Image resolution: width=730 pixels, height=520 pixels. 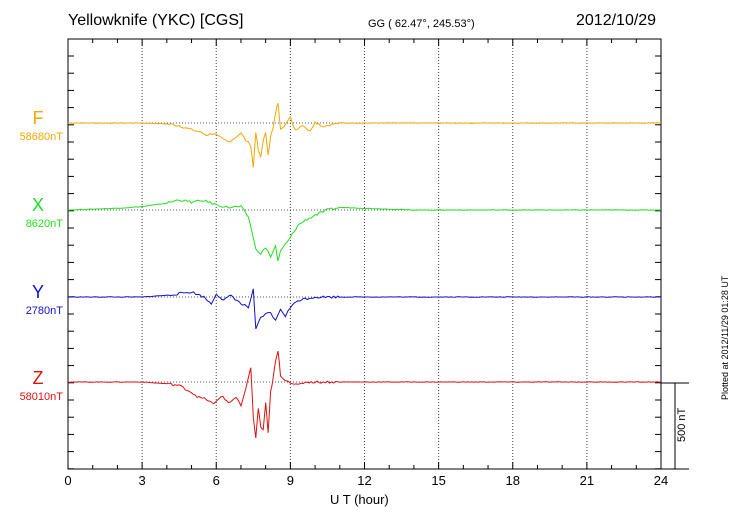 I want to click on baseline-value-f: 58680nT, so click(x=42, y=137).